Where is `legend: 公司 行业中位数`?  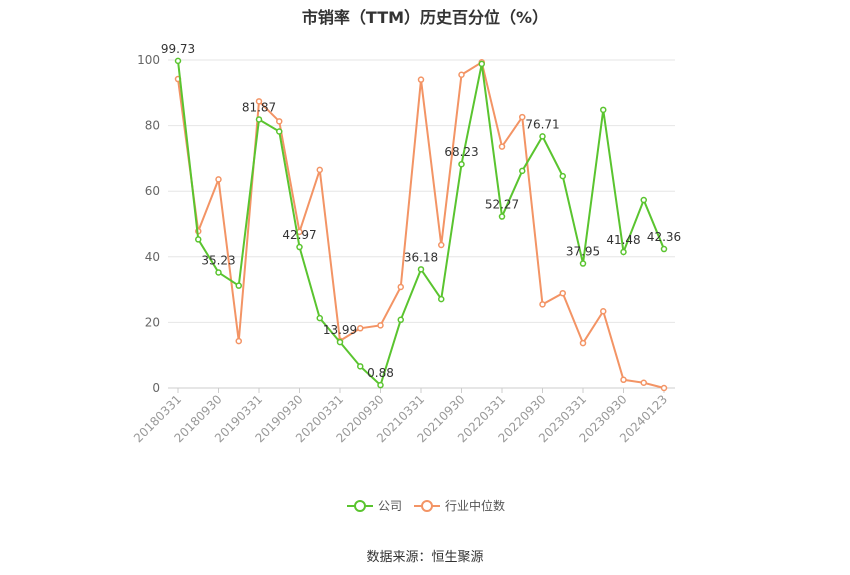
legend: 公司 行业中位数 is located at coordinates (426, 505).